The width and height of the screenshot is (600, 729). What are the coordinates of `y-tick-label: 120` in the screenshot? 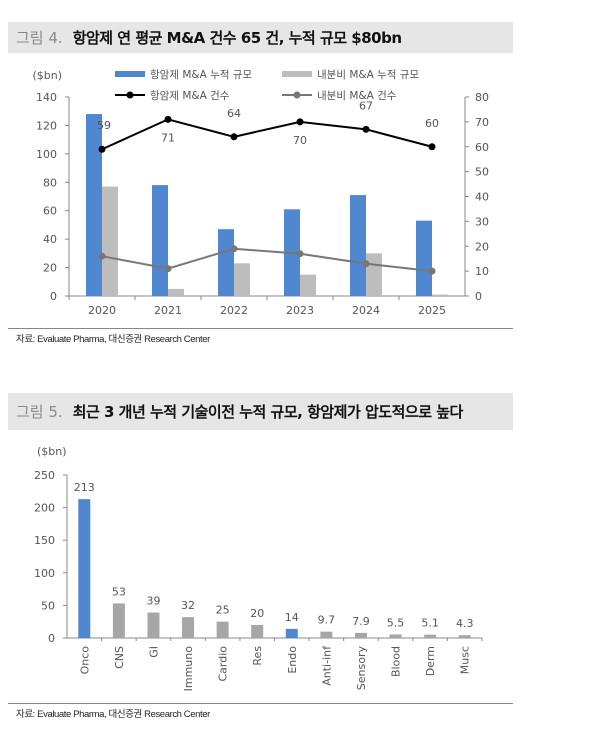 It's located at (46, 125).